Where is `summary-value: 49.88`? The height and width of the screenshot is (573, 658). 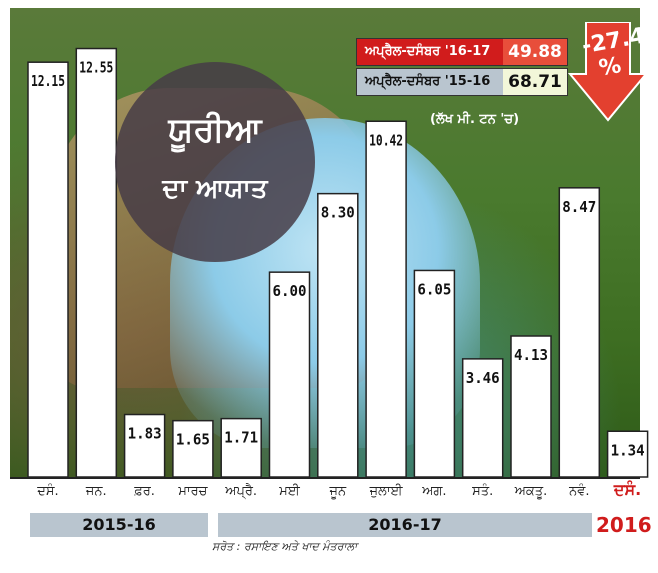 summary-value: 49.88 is located at coordinates (535, 52).